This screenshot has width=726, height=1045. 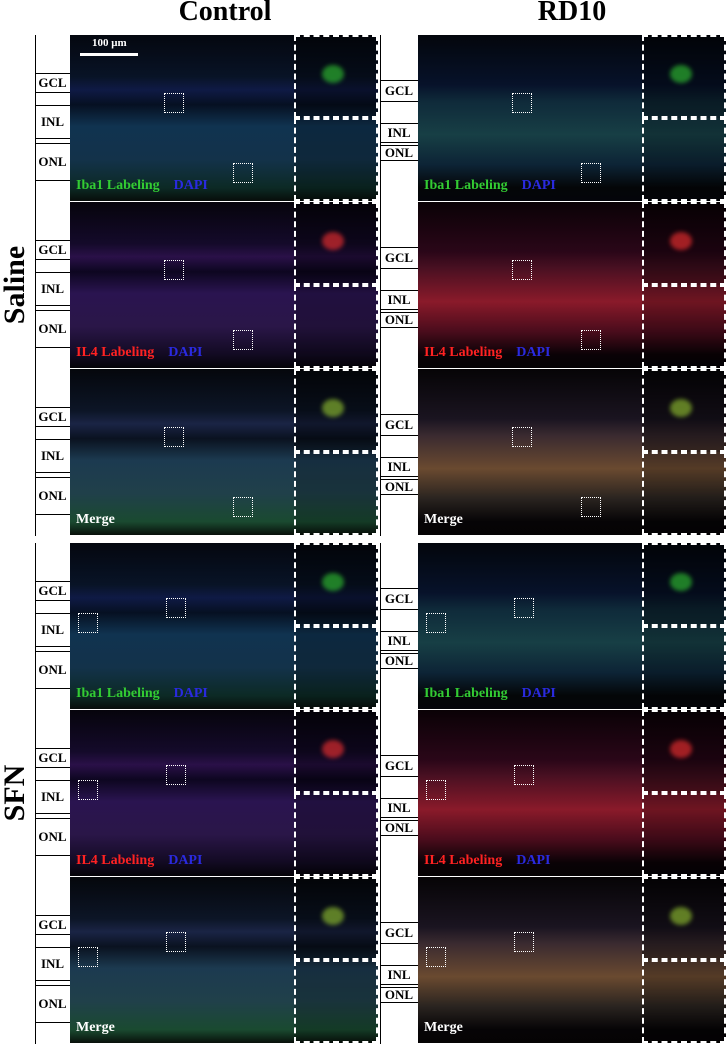 What do you see at coordinates (572, 793) in the screenshot?
I see `micrograph-panel: IL4 Labeling DAPI` at bounding box center [572, 793].